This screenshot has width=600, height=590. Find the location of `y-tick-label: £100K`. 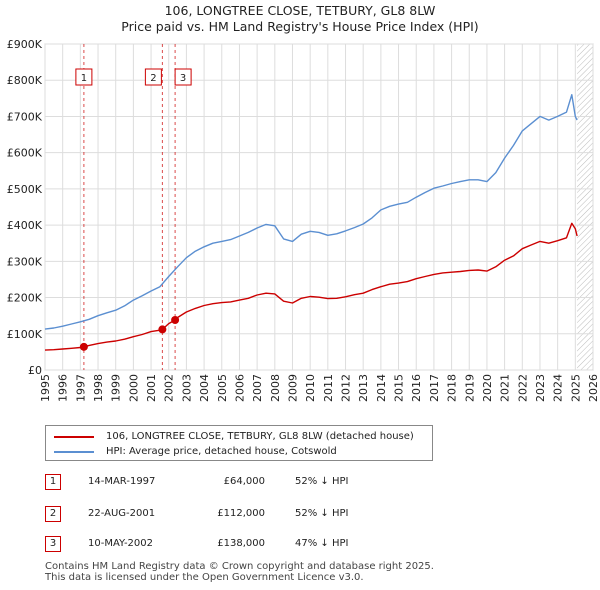

y-tick-label: £100K is located at coordinates (25, 334).